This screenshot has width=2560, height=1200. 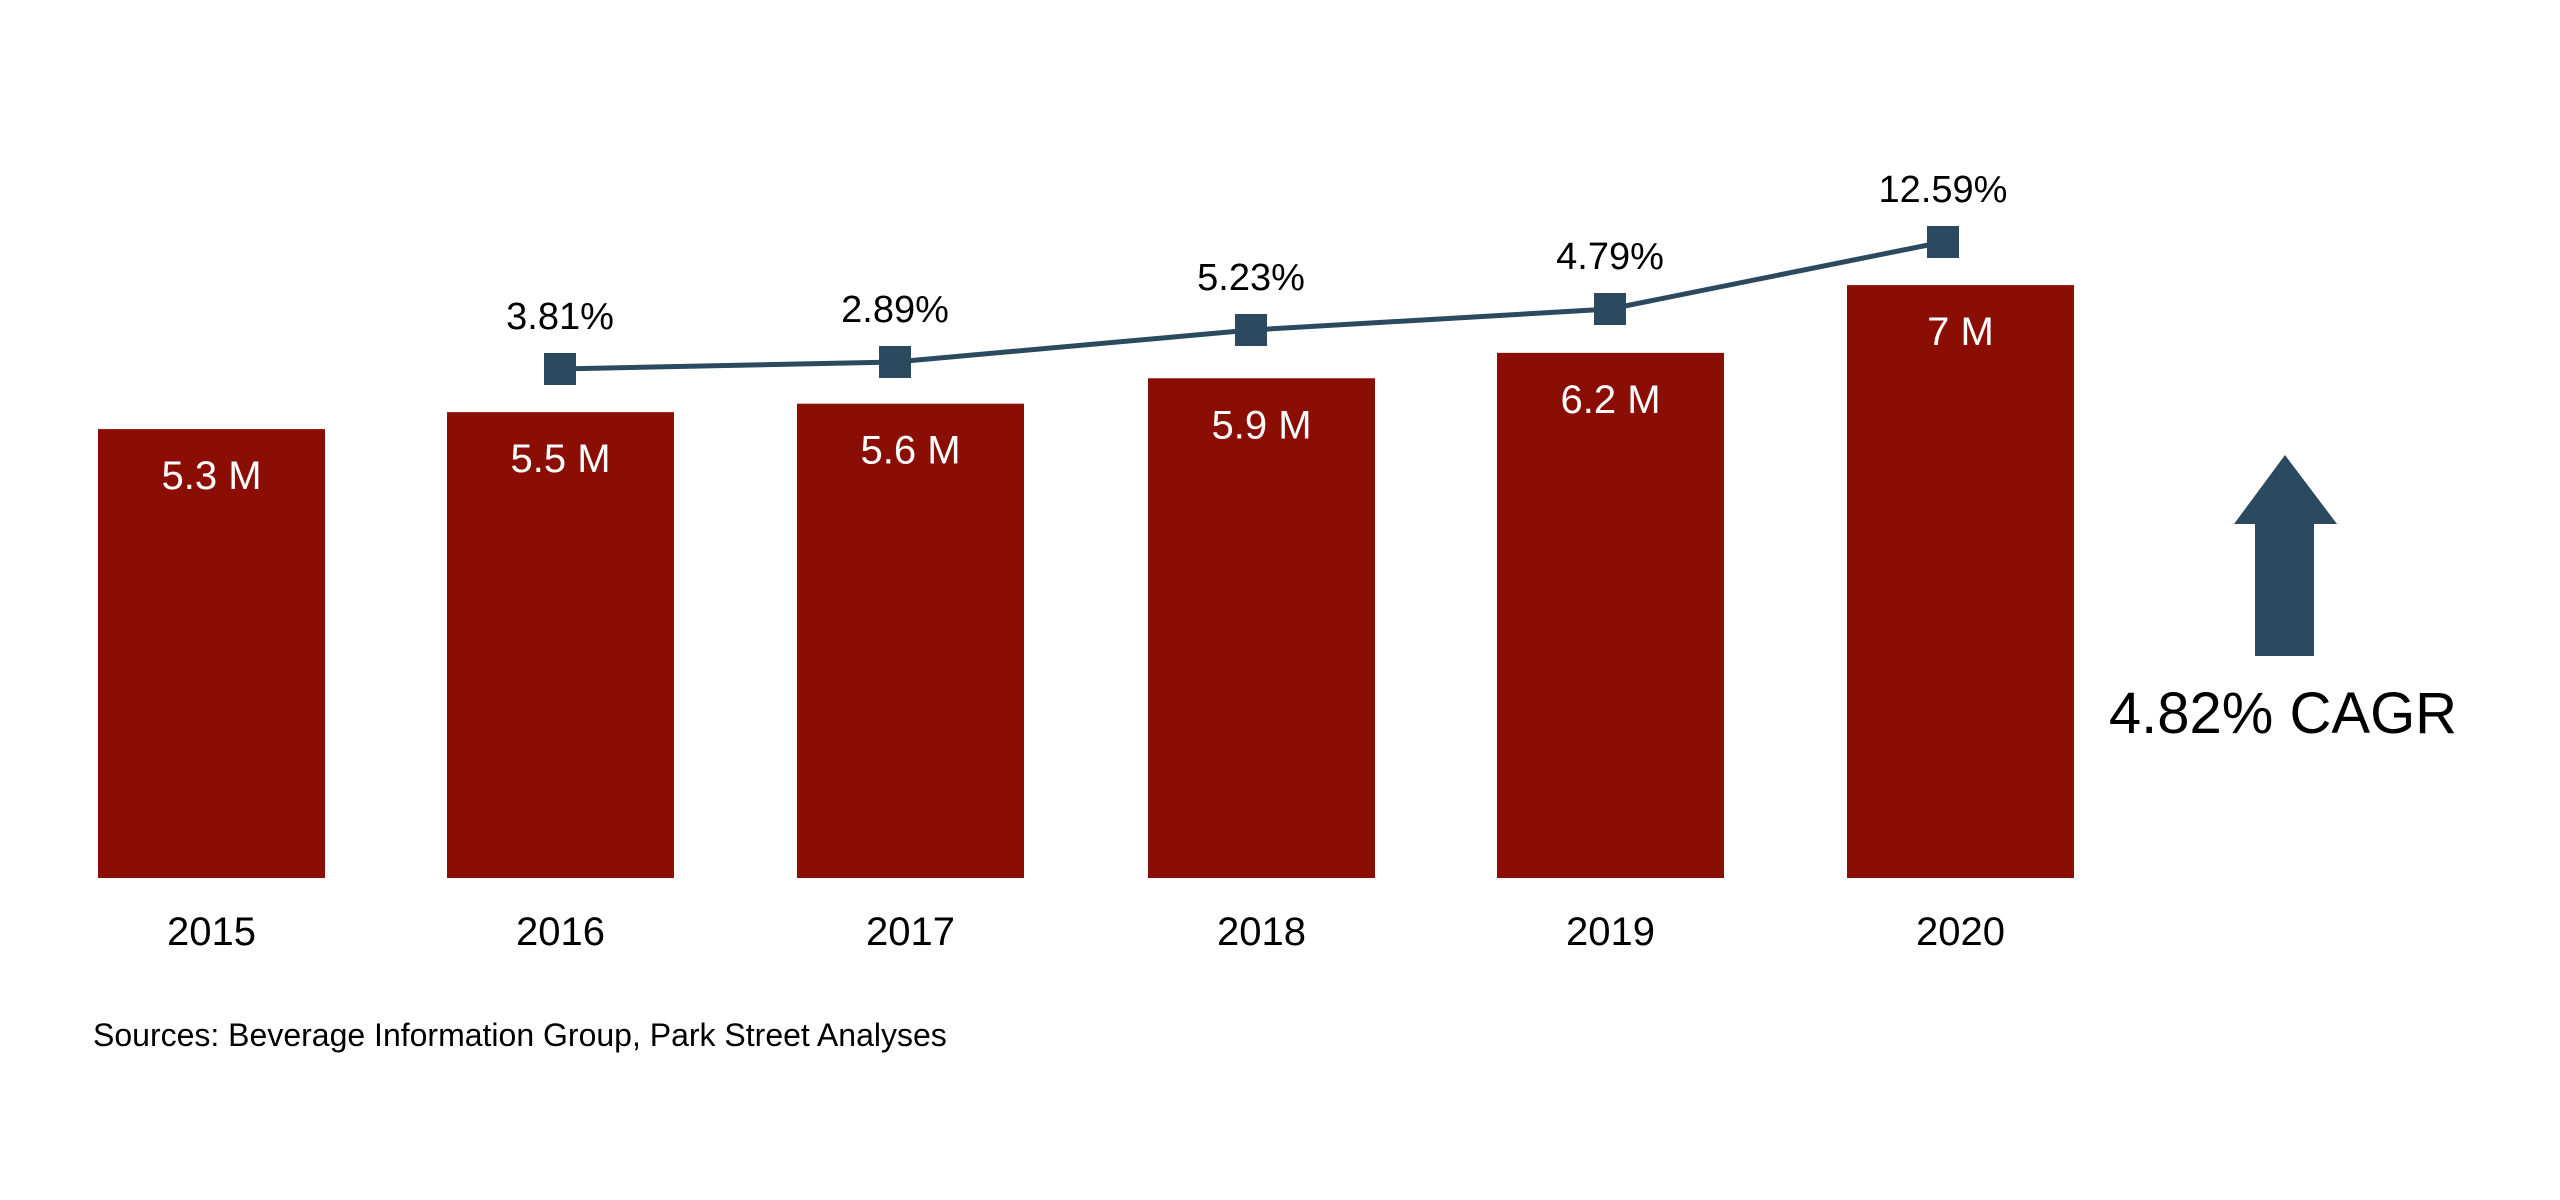 What do you see at coordinates (1261, 628) in the screenshot?
I see `bar-2018` at bounding box center [1261, 628].